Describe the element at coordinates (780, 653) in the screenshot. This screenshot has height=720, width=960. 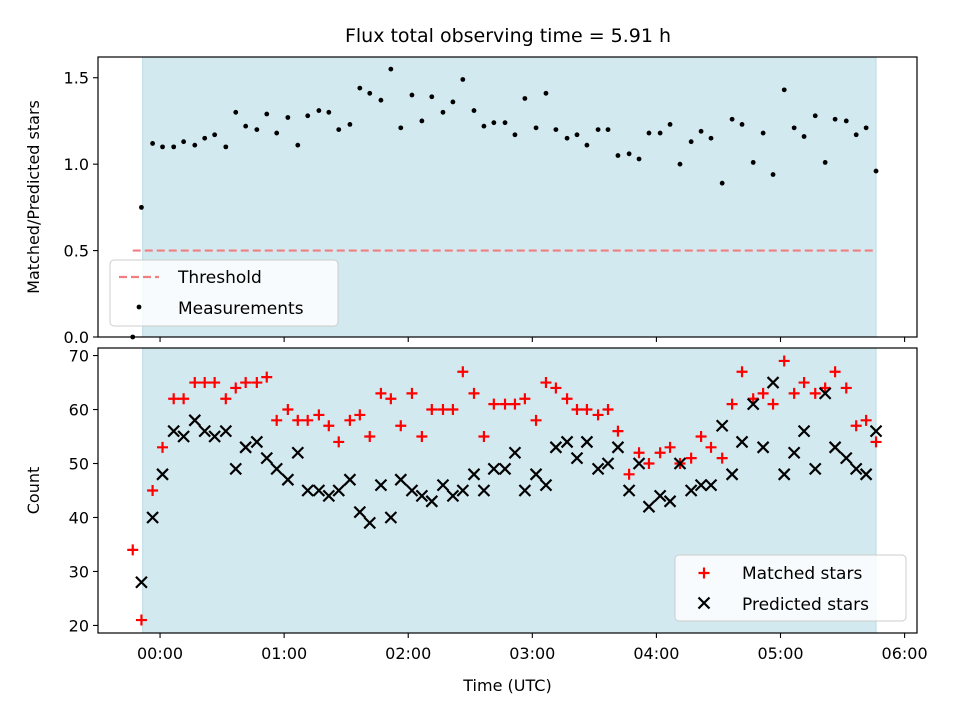
I see `x-tick-label: 05:00` at that location.